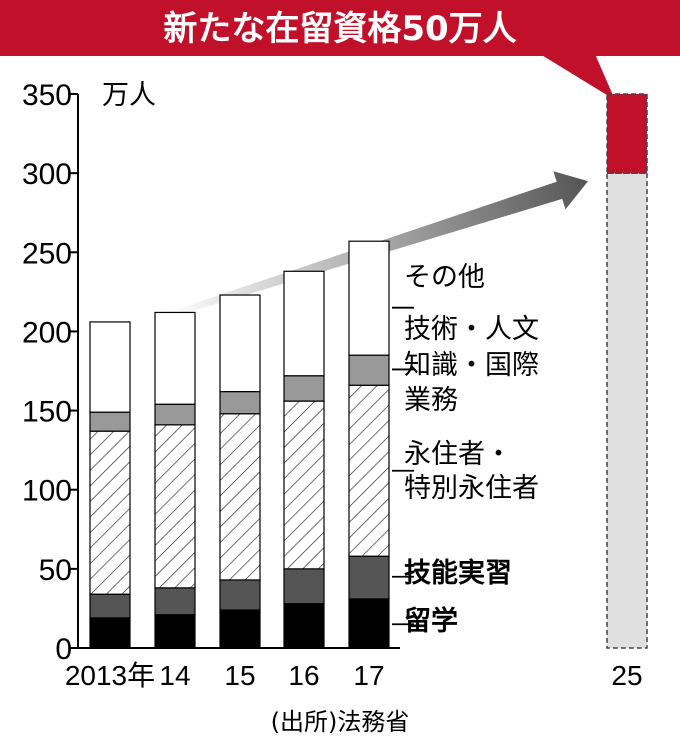  I want to click on x-tick-label: 17, so click(368, 675).